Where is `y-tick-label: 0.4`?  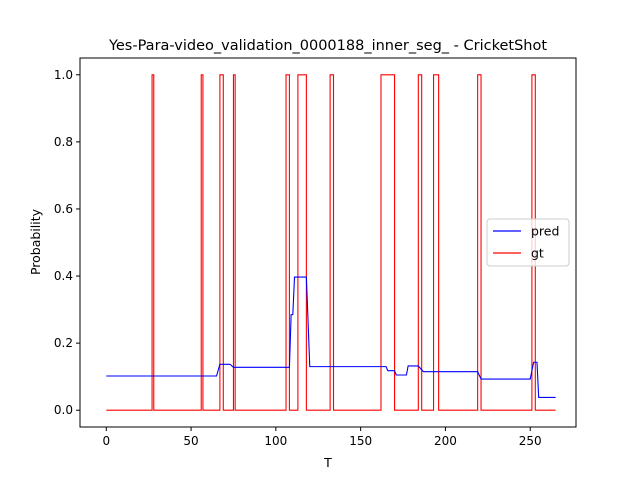 y-tick-label: 0.4 is located at coordinates (63, 276).